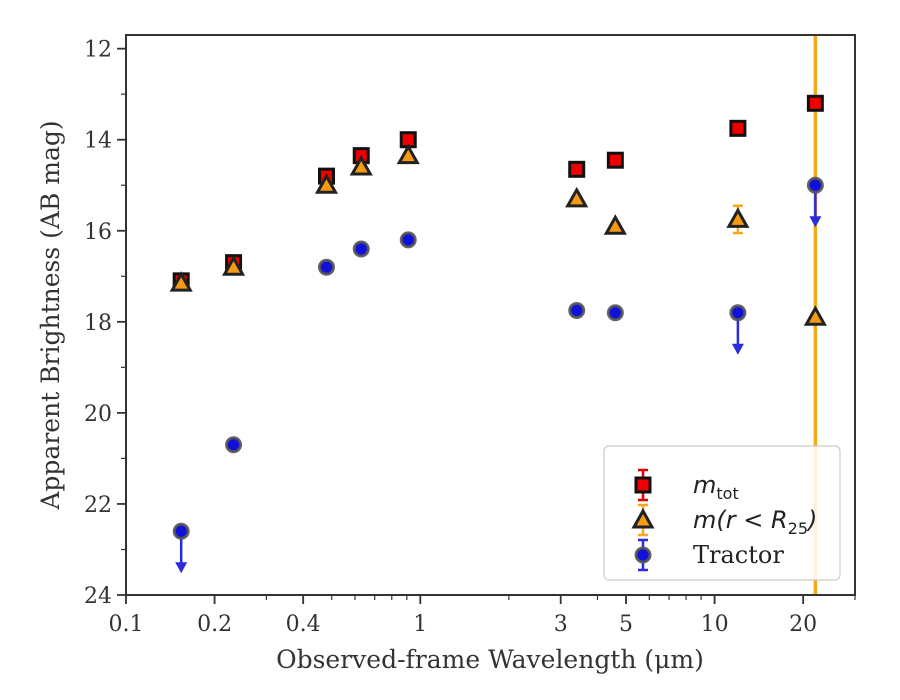 This screenshot has width=900, height=700. What do you see at coordinates (98, 596) in the screenshot?
I see `y-tick-label: 24` at bounding box center [98, 596].